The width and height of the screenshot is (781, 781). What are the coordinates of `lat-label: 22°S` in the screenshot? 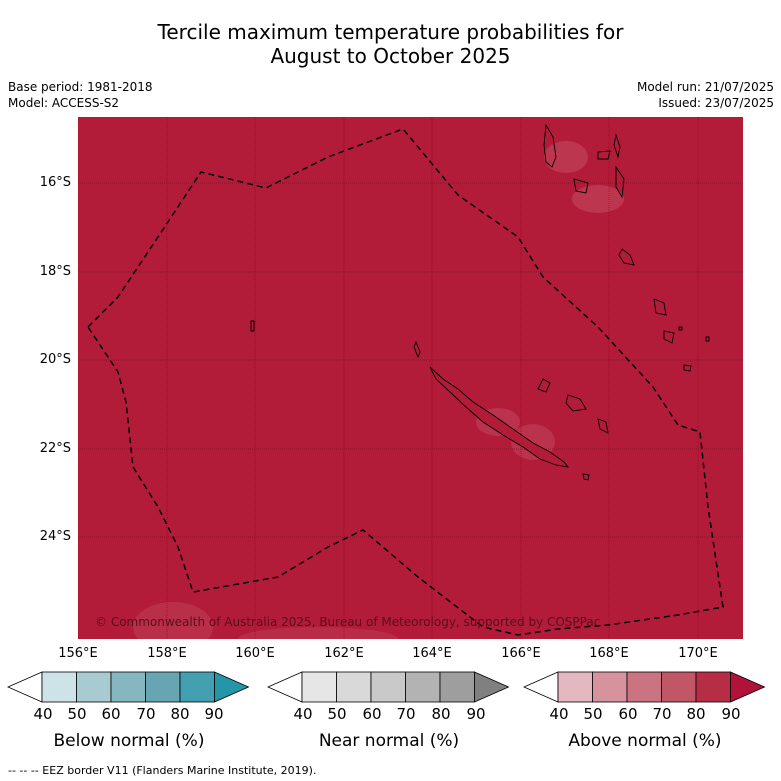 It's located at (55, 448).